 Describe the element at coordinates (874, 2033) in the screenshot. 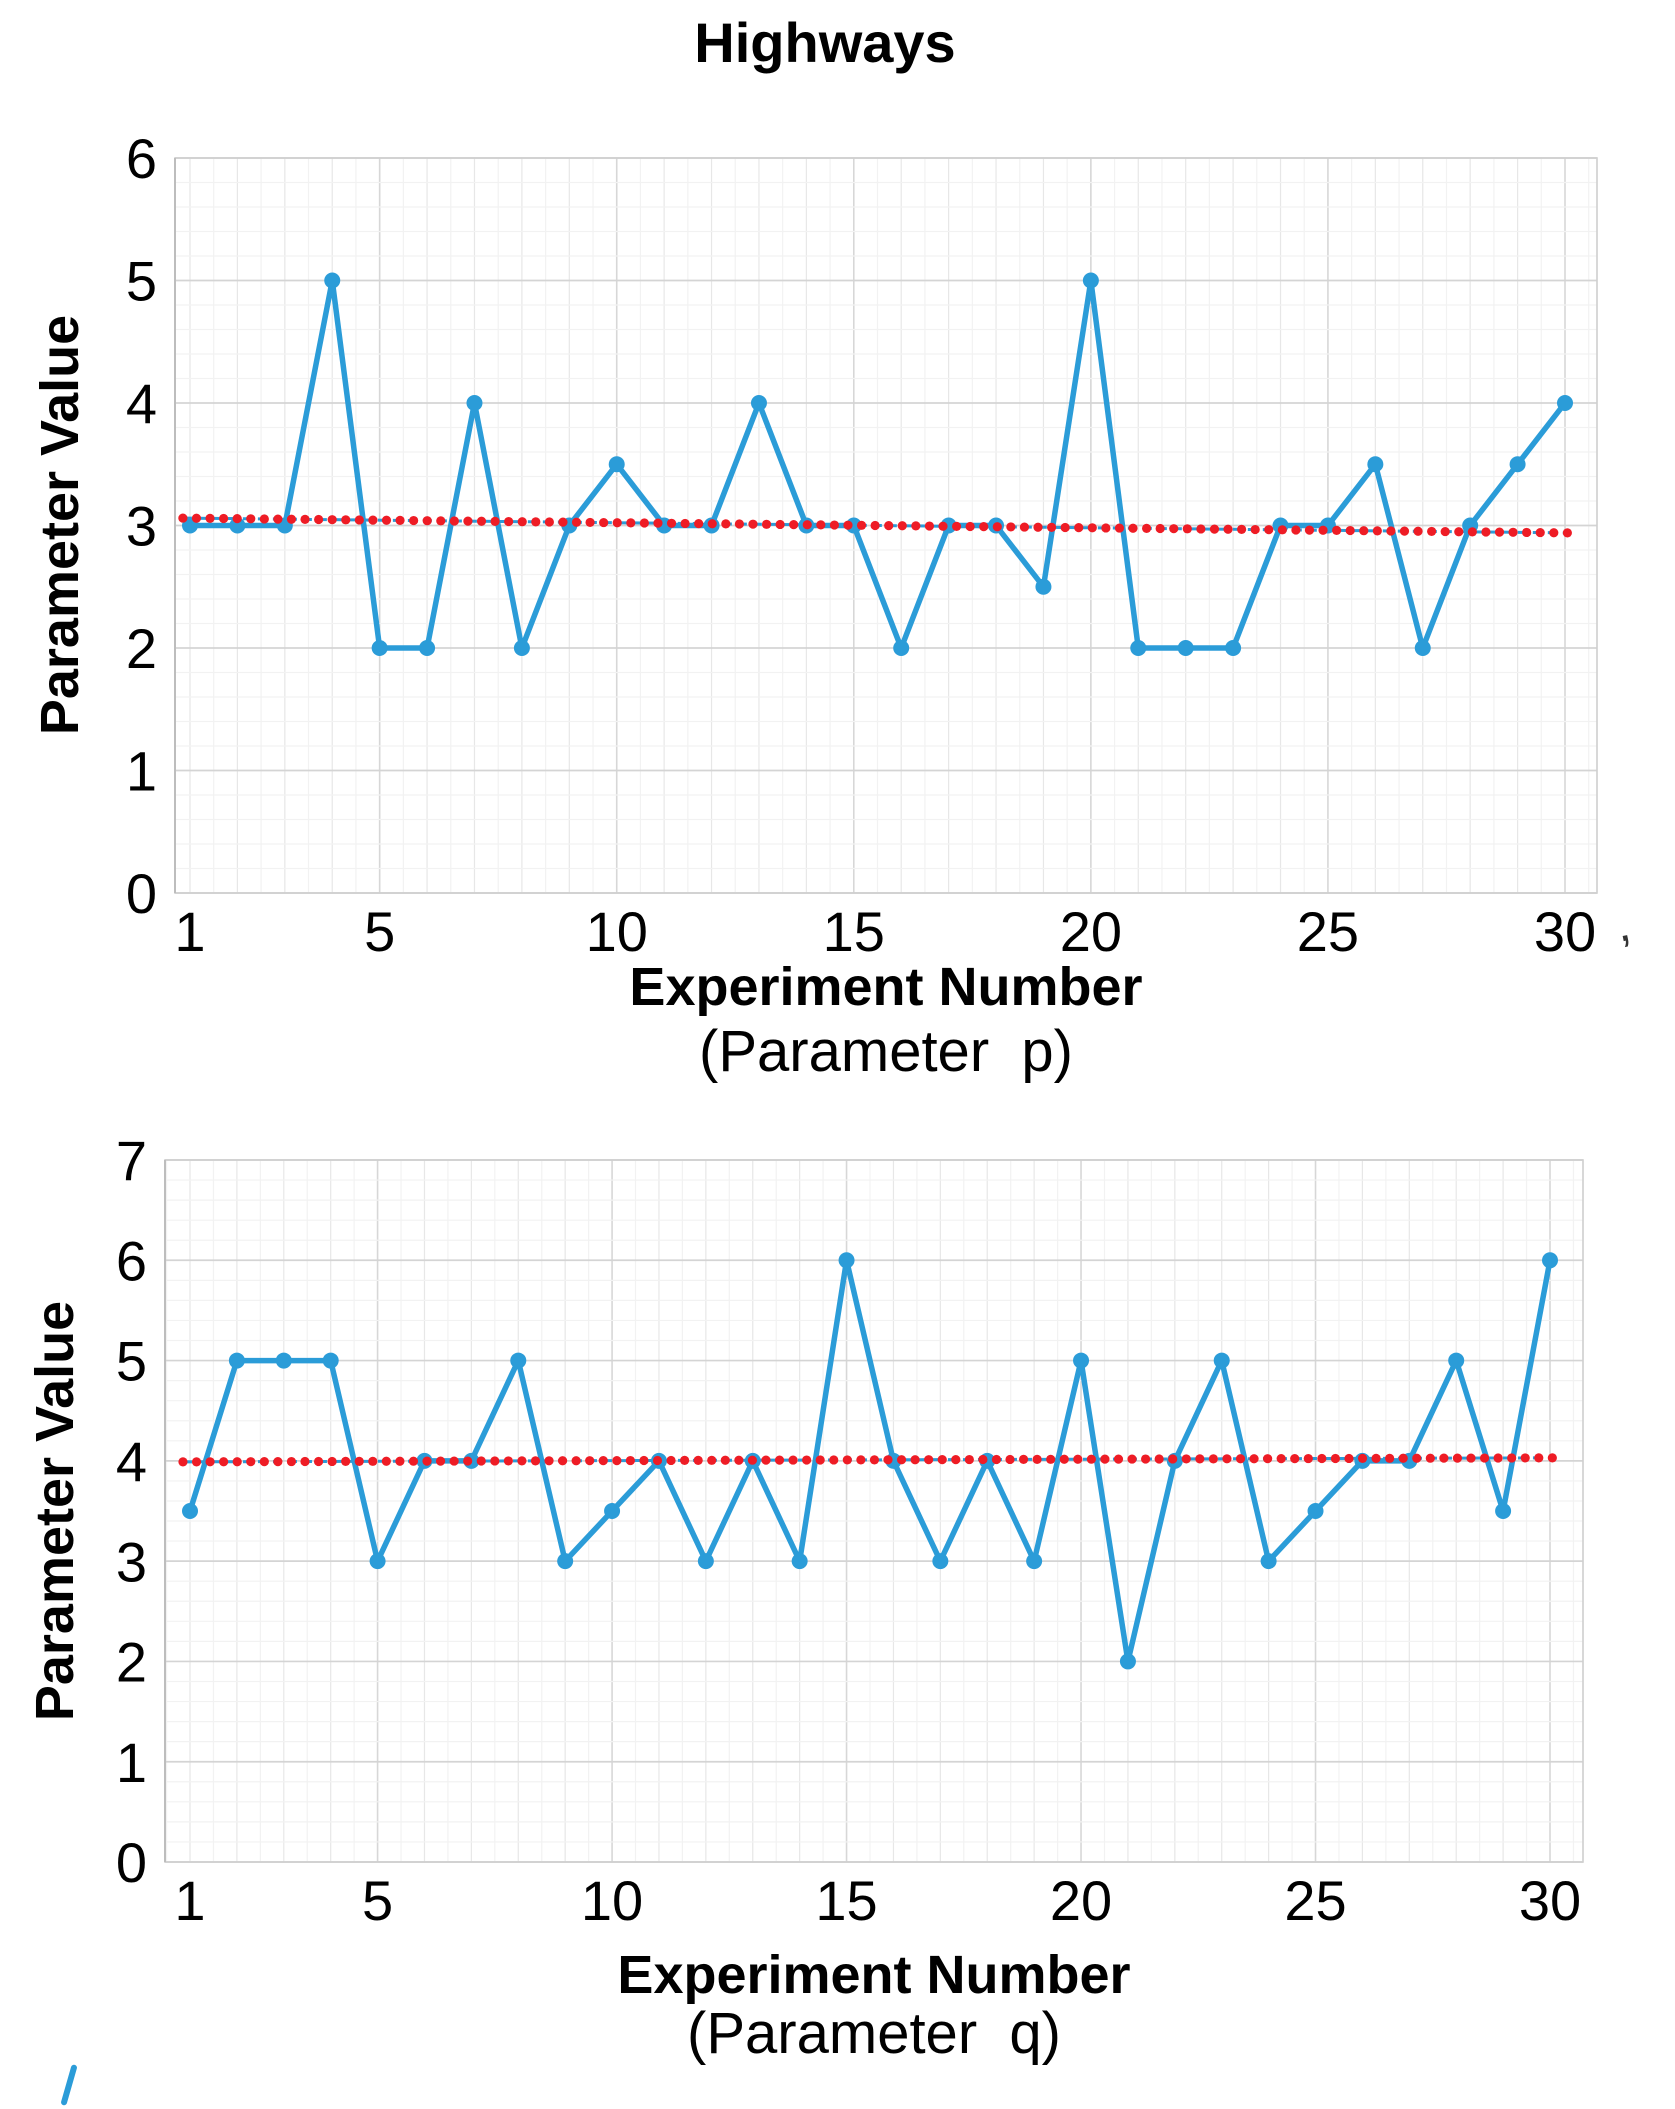

I see `bottom-chart-sublabel: (Parameter q)` at that location.